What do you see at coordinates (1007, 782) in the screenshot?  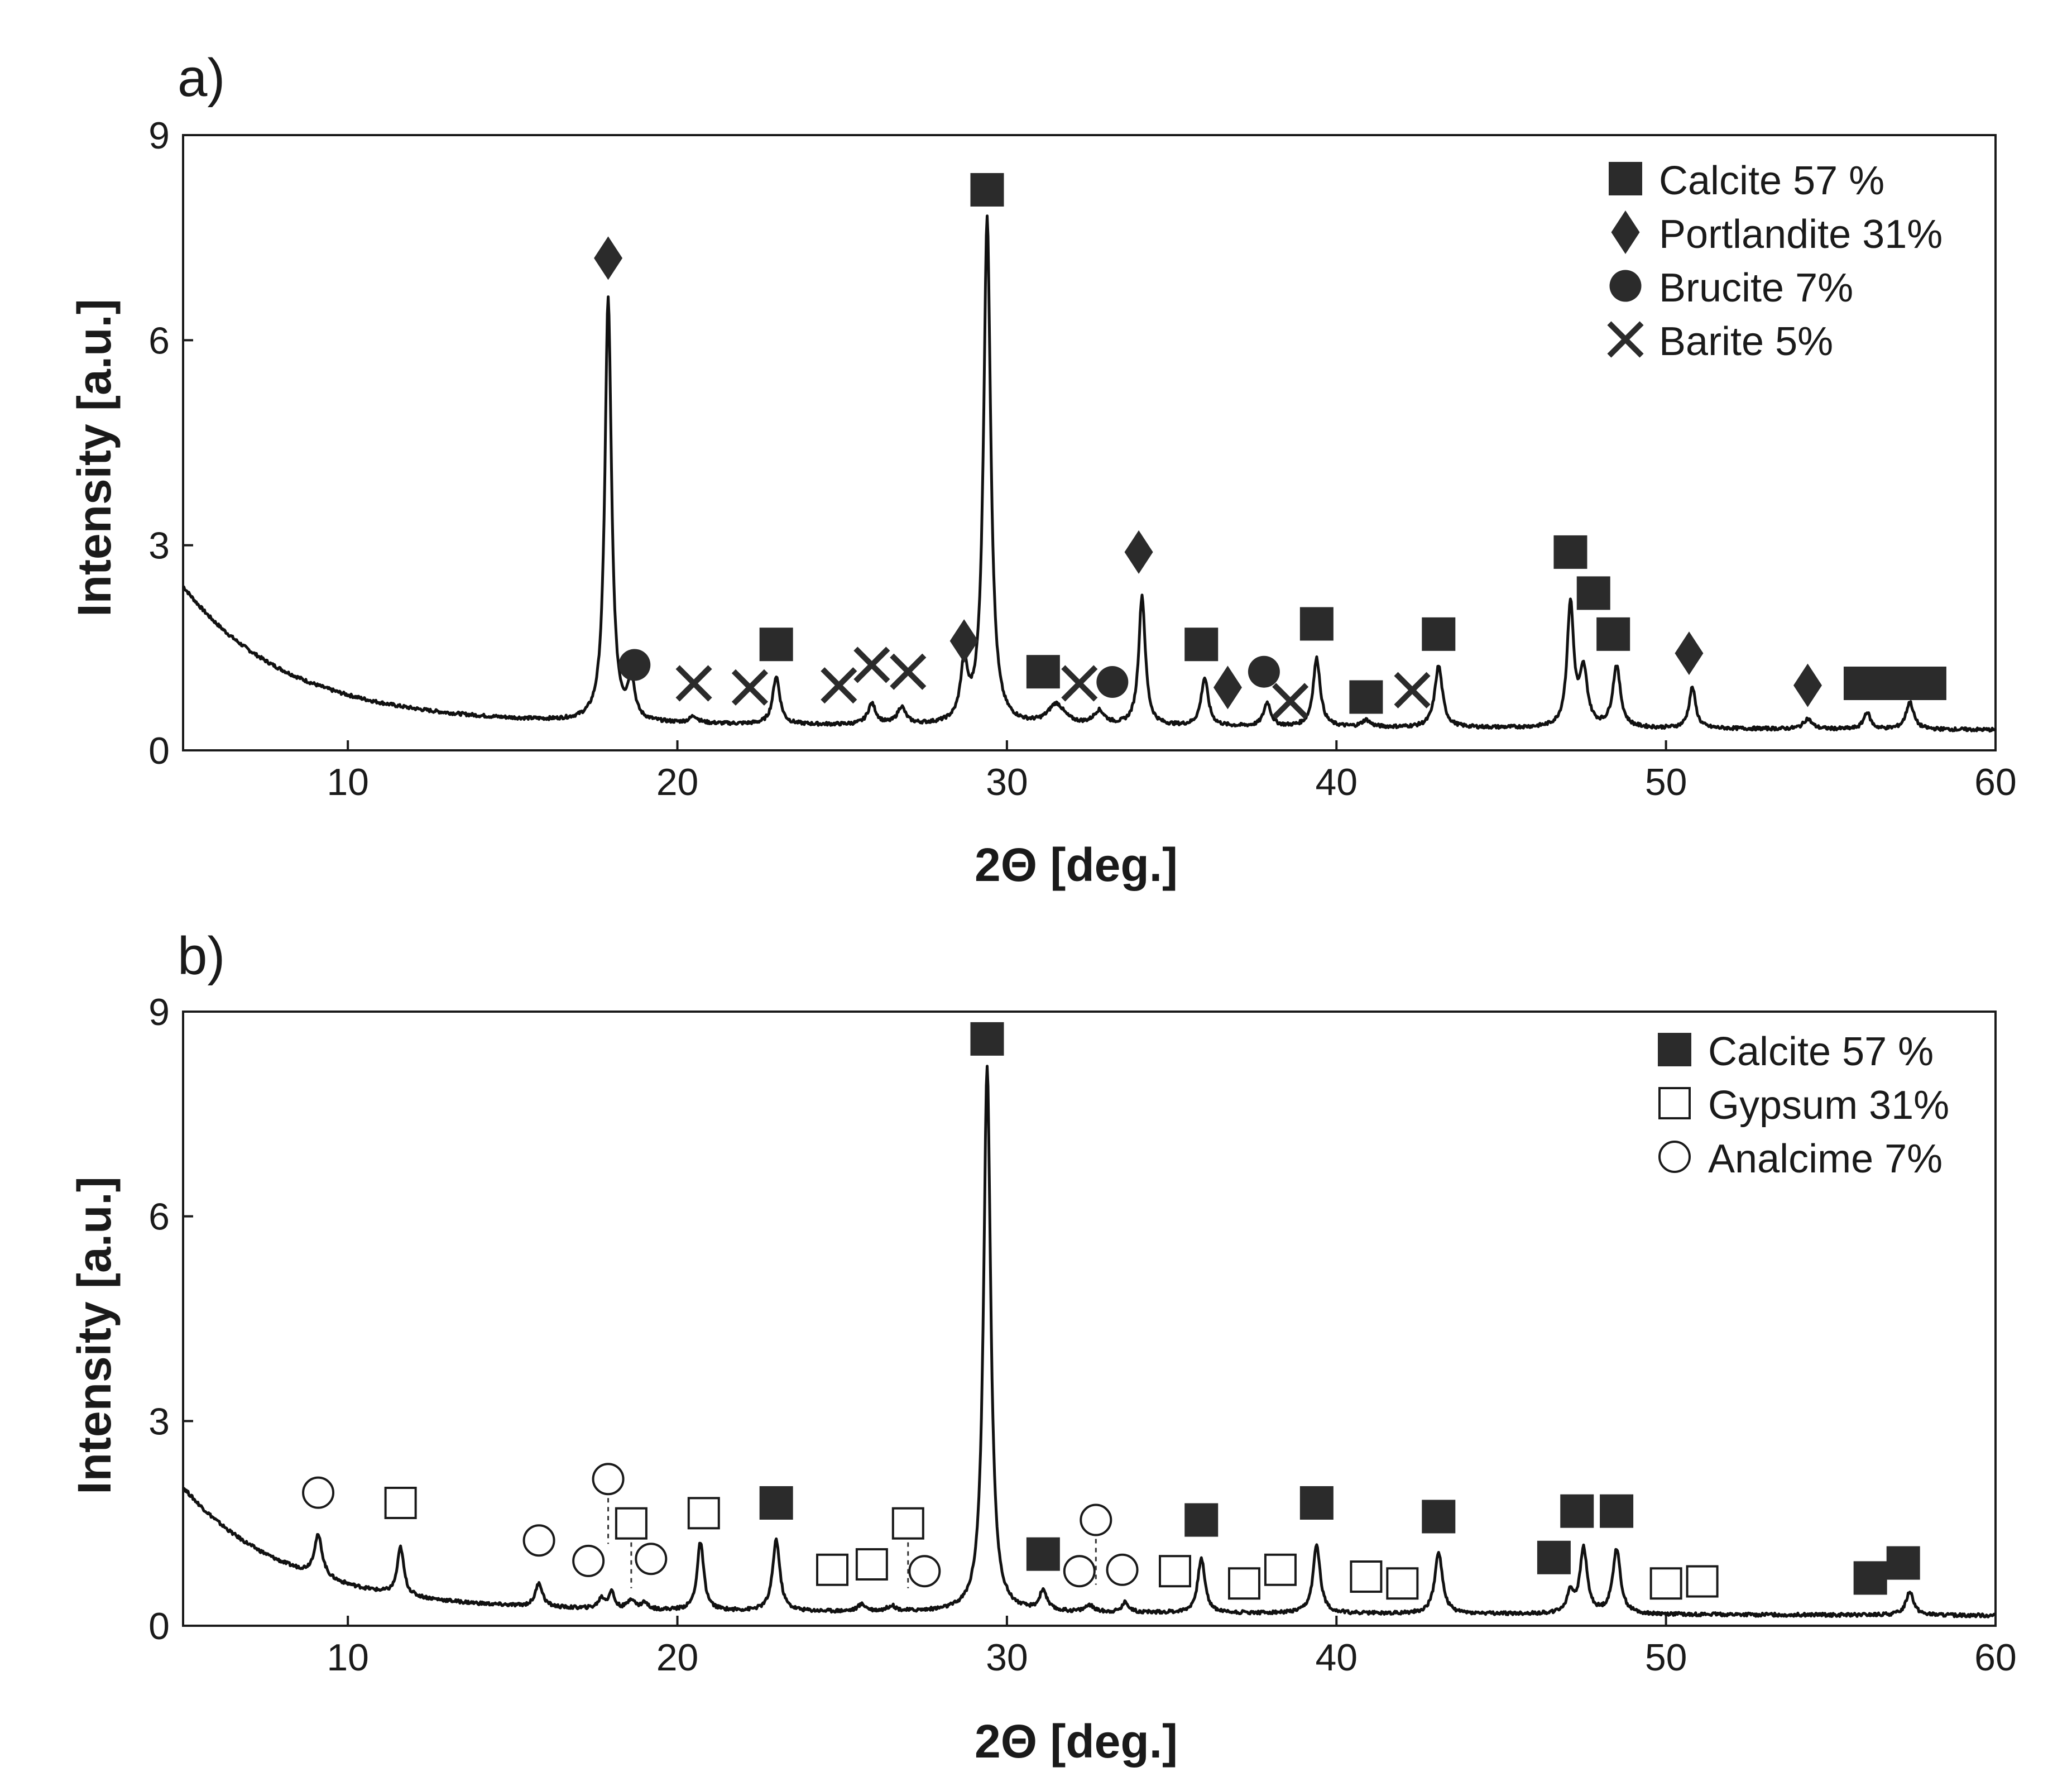 I see `x-tick-label: 30` at bounding box center [1007, 782].